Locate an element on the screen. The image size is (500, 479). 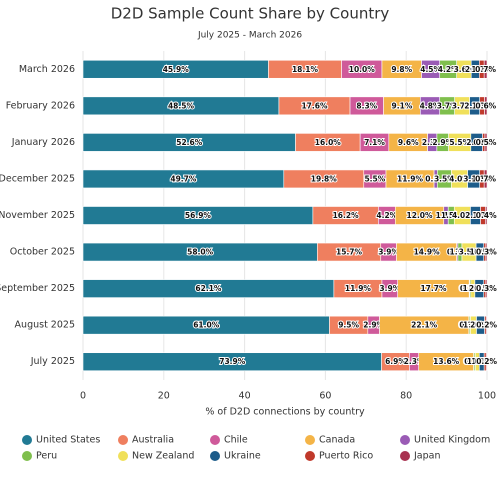
value-label: 16.0% is located at coordinates (328, 142).